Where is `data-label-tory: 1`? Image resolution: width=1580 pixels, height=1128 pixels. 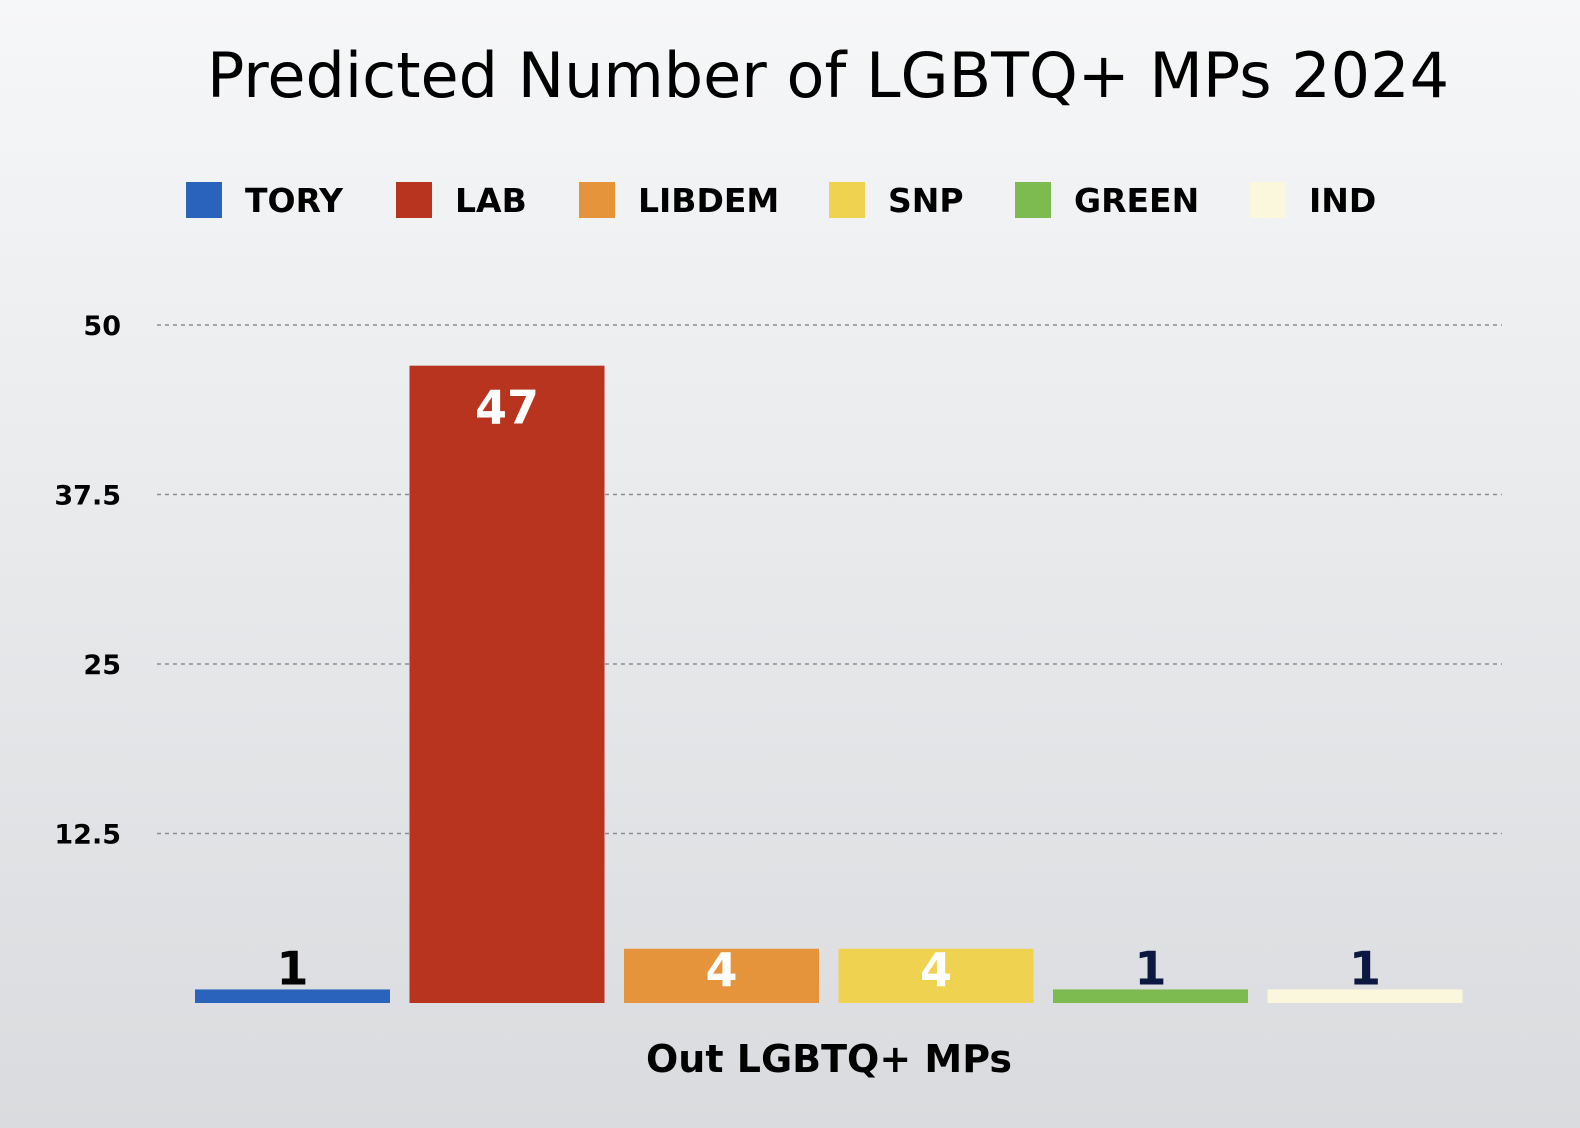
data-label-tory: 1 is located at coordinates (292, 968).